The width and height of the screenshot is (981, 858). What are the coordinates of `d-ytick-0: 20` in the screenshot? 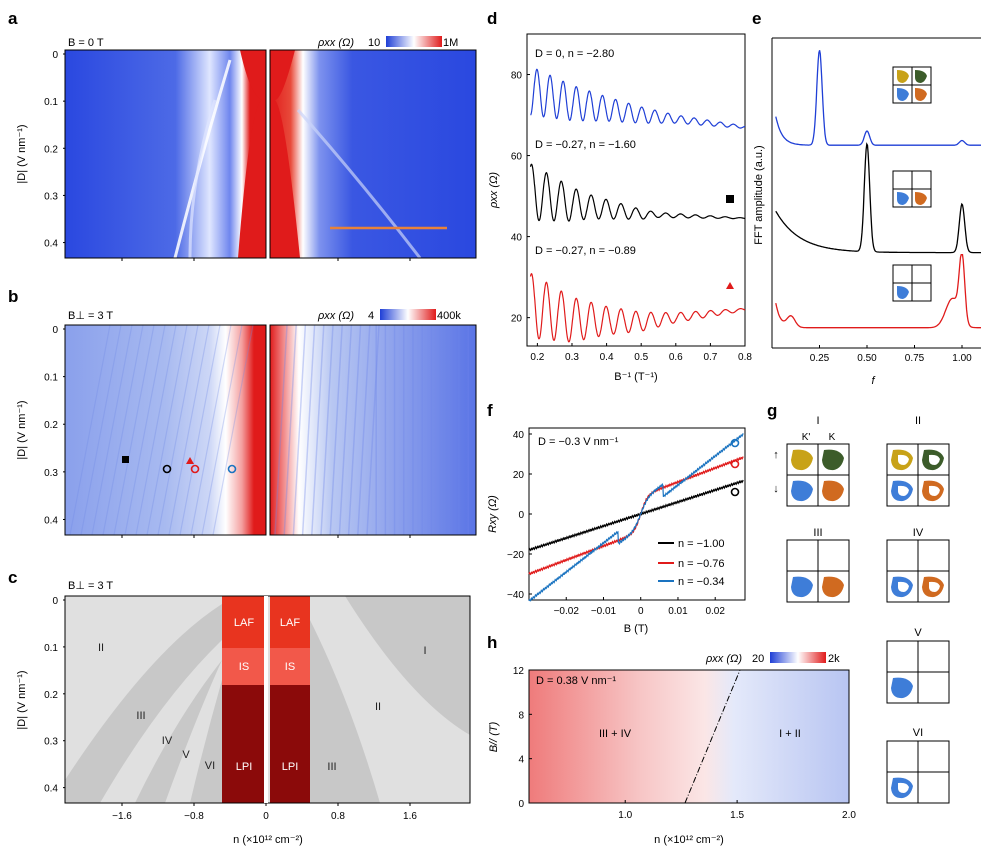 It's located at (517, 319).